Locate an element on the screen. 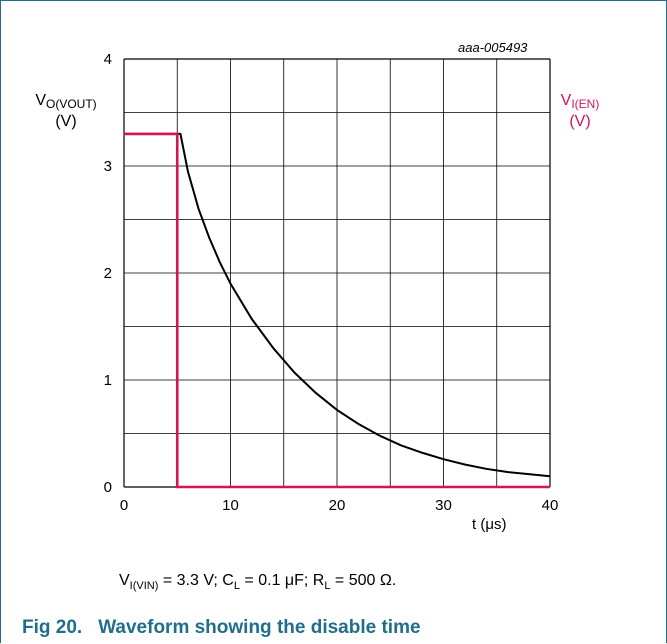 The image size is (667, 644). y-tick-label: 1 is located at coordinates (108, 380).